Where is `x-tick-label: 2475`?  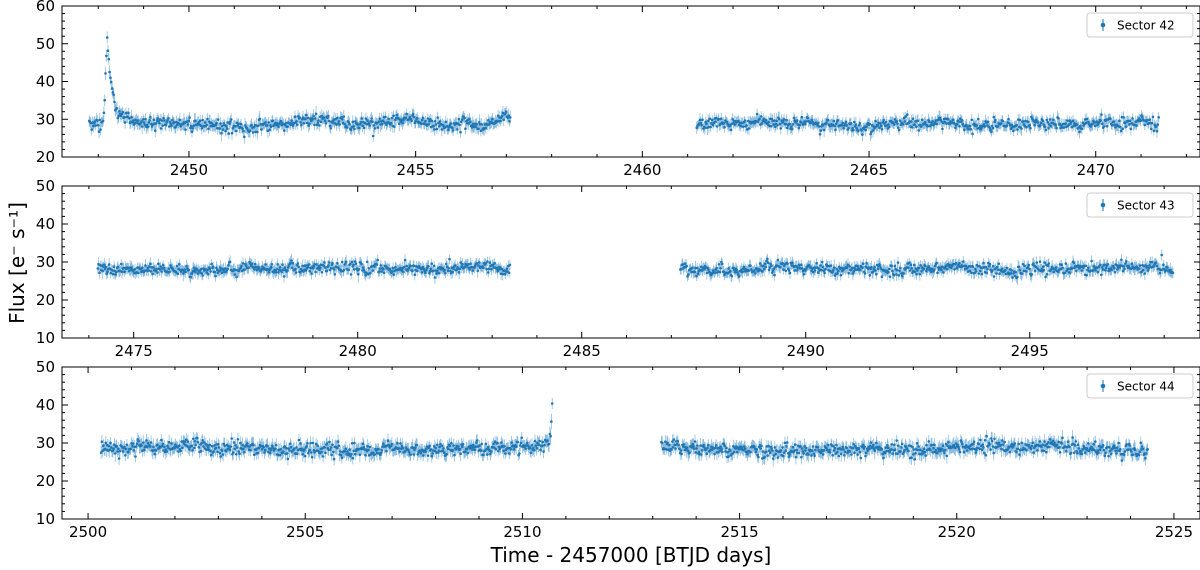
x-tick-label: 2475 is located at coordinates (134, 351).